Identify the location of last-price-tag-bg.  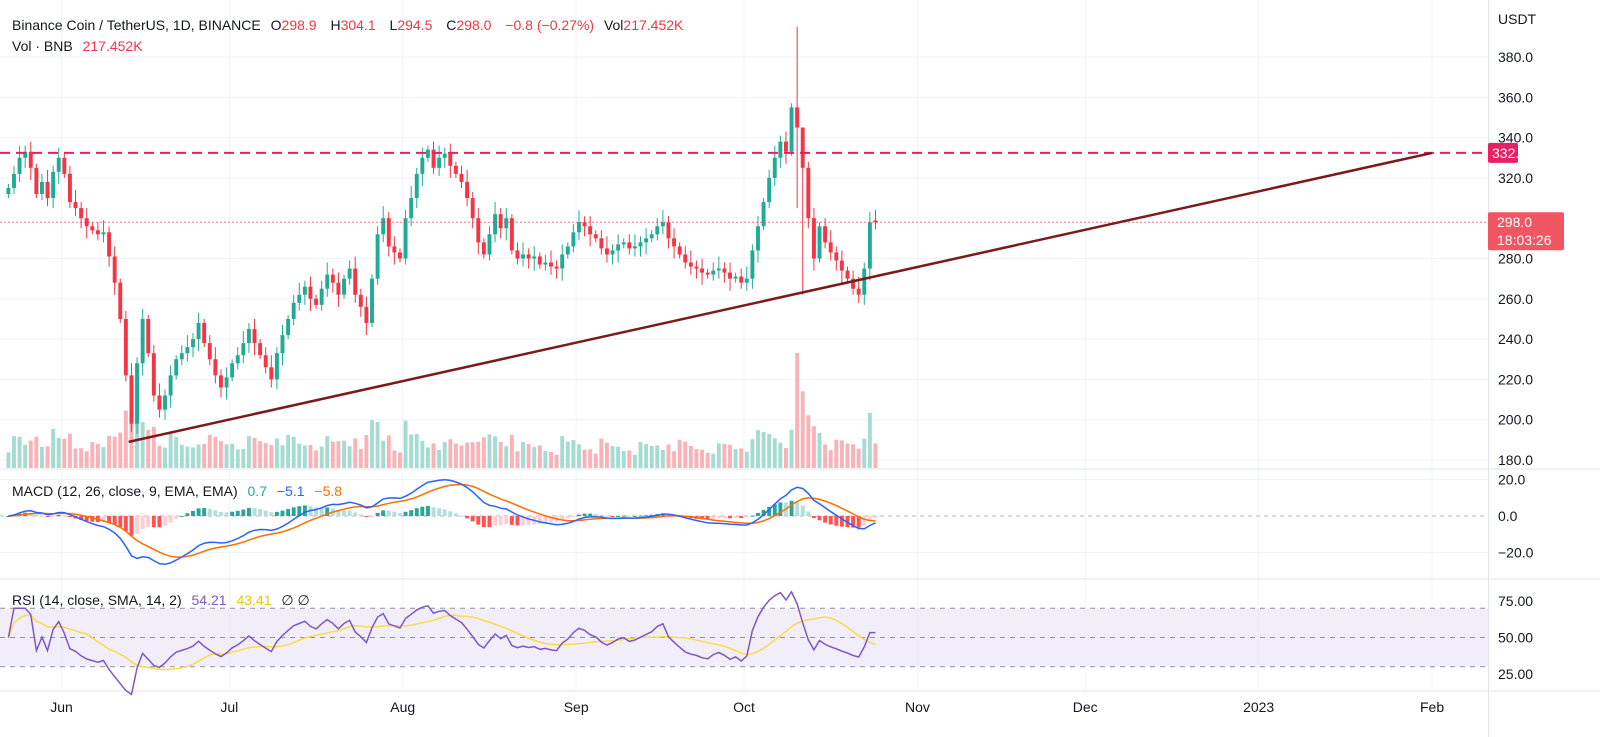
(1526, 231).